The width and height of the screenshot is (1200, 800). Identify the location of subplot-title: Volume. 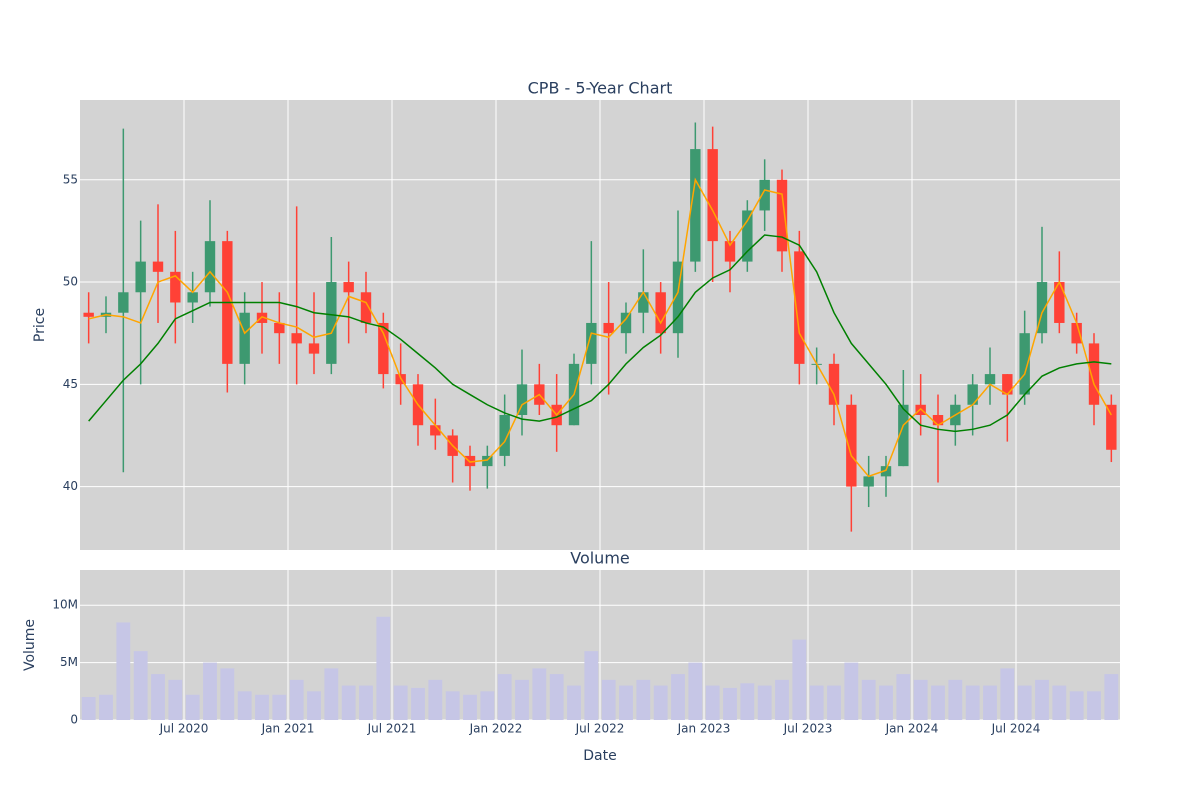
(600, 558).